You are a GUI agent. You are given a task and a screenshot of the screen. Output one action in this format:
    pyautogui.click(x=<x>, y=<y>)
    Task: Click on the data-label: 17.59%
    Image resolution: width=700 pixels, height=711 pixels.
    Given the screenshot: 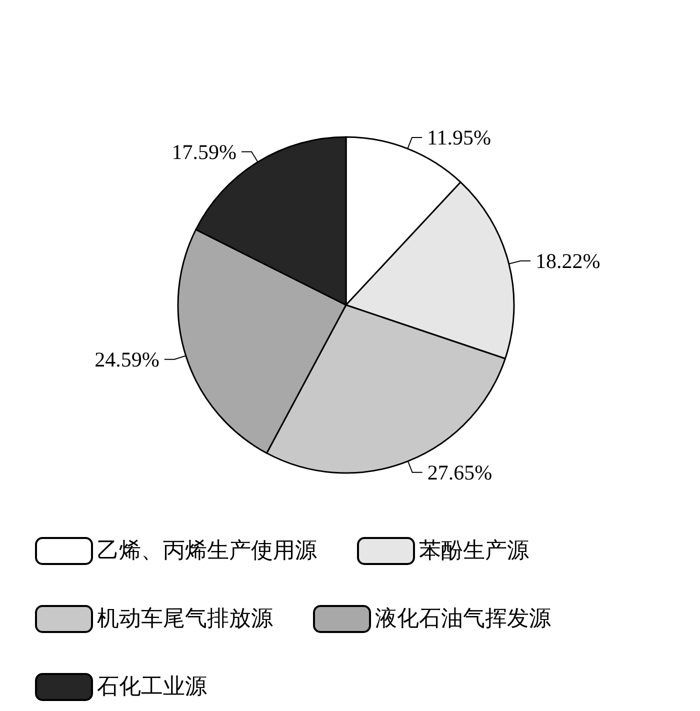 What is the action you would take?
    pyautogui.click(x=204, y=152)
    